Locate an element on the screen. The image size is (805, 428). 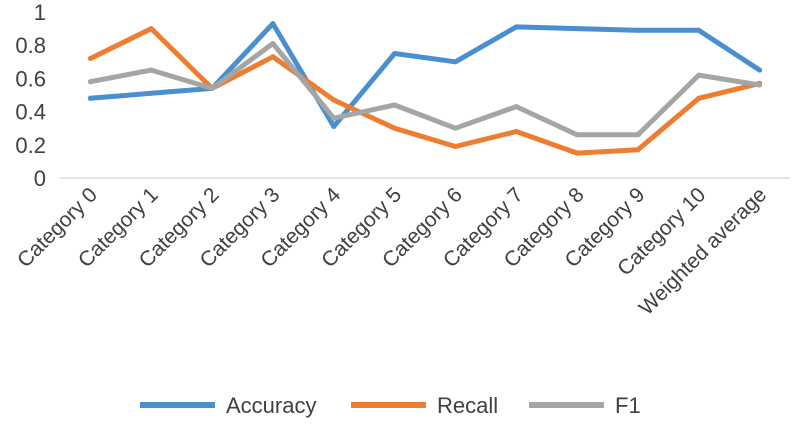
y-tick-label: 0.2 is located at coordinates (30, 145).